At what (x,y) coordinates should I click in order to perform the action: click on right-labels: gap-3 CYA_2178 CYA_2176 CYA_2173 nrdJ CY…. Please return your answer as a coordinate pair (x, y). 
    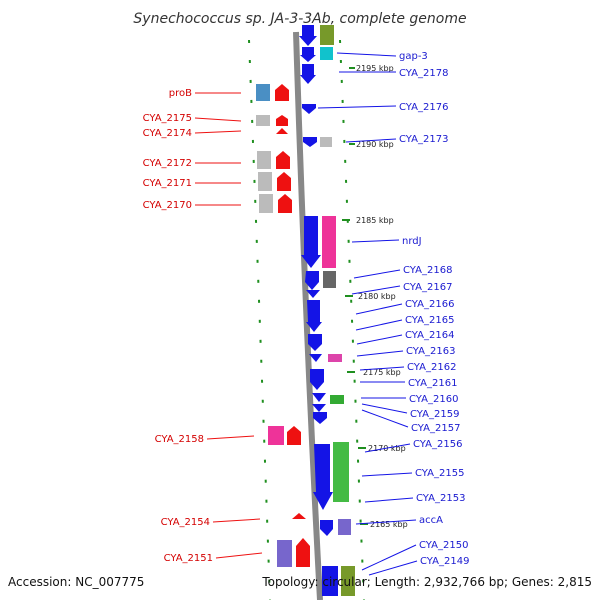
    Looking at the image, I should click on (434, 309).